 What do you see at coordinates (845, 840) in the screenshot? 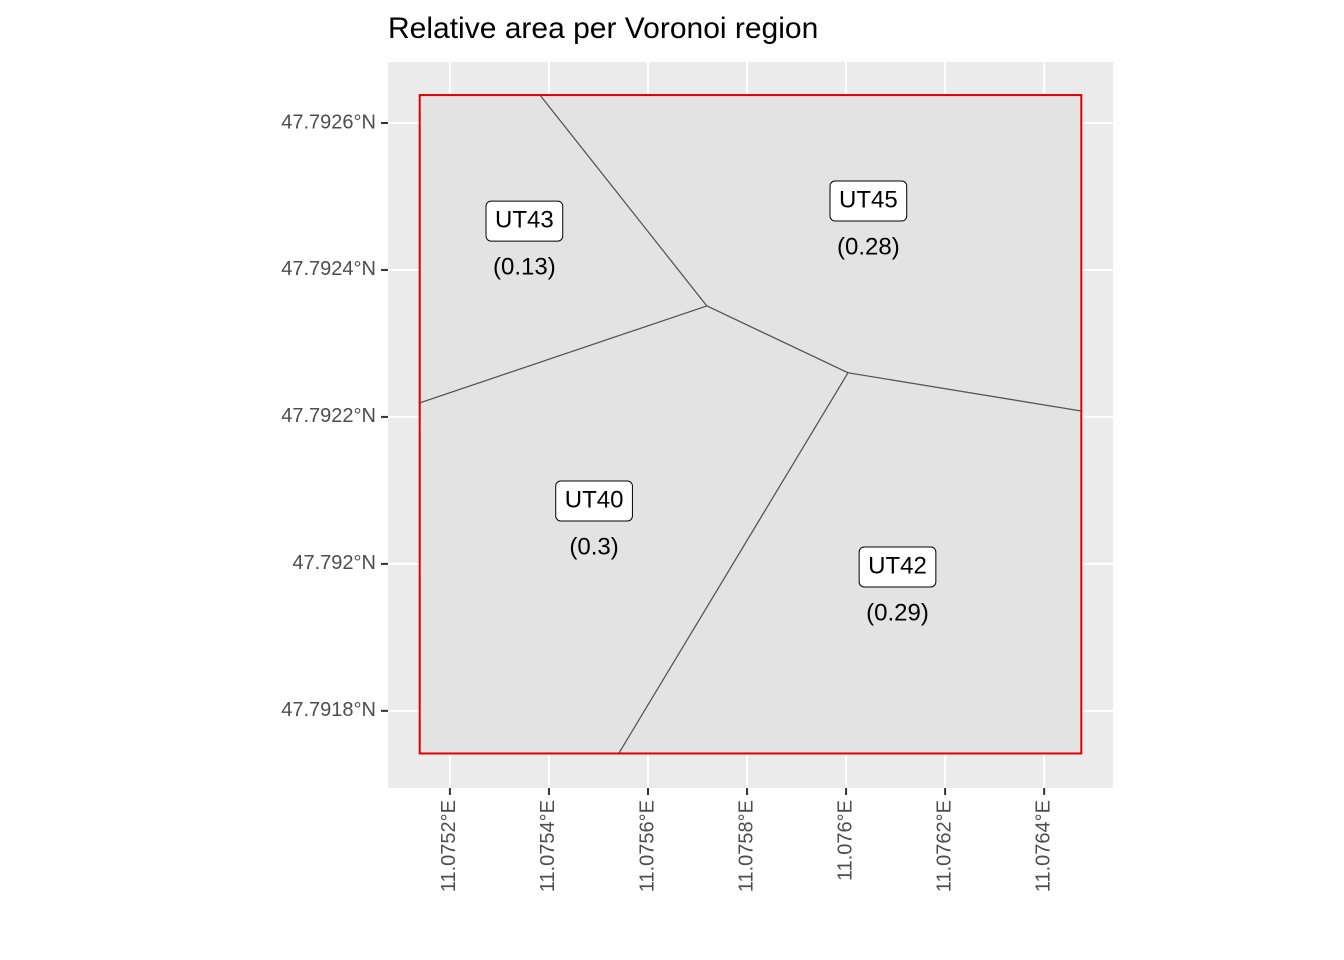
I see `x-tick-label: 11.076°E` at bounding box center [845, 840].